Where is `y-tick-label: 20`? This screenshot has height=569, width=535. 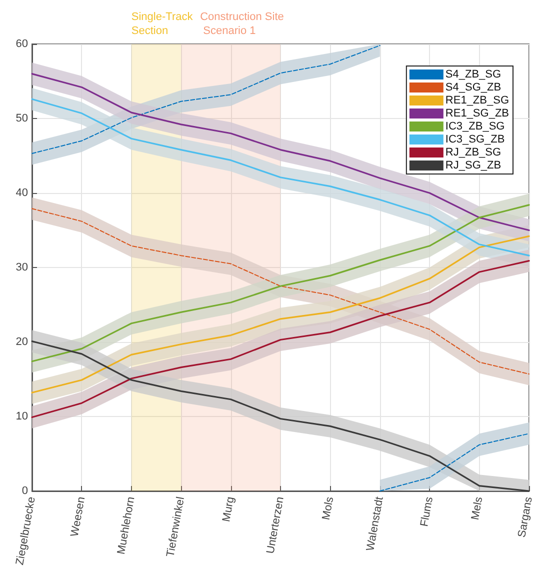
y-tick-label: 20 is located at coordinates (22, 342).